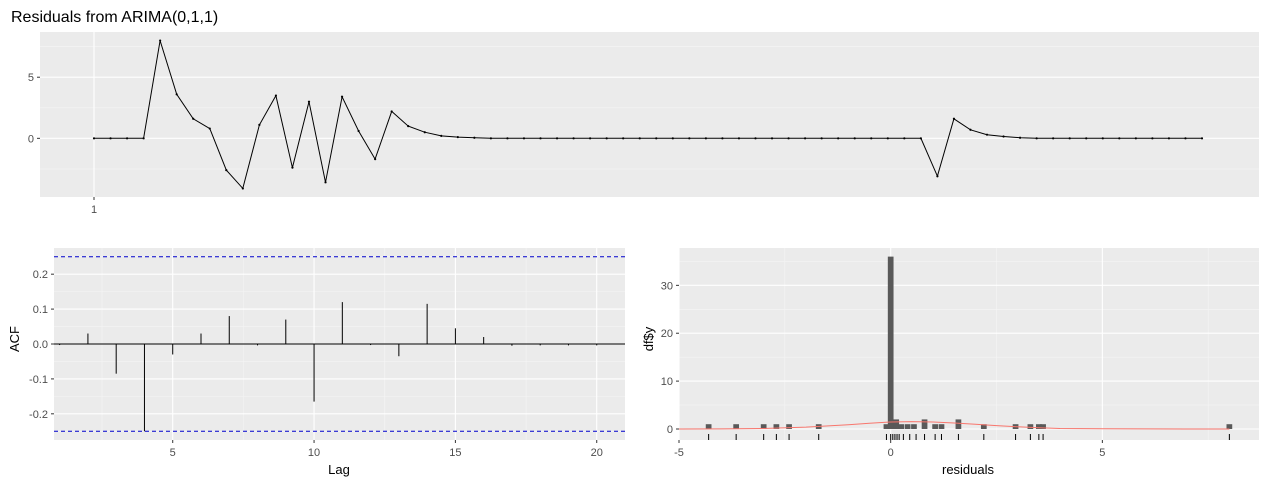 The image size is (1266, 485). Describe the element at coordinates (667, 334) in the screenshot. I see `y-tick-label: 20` at that location.